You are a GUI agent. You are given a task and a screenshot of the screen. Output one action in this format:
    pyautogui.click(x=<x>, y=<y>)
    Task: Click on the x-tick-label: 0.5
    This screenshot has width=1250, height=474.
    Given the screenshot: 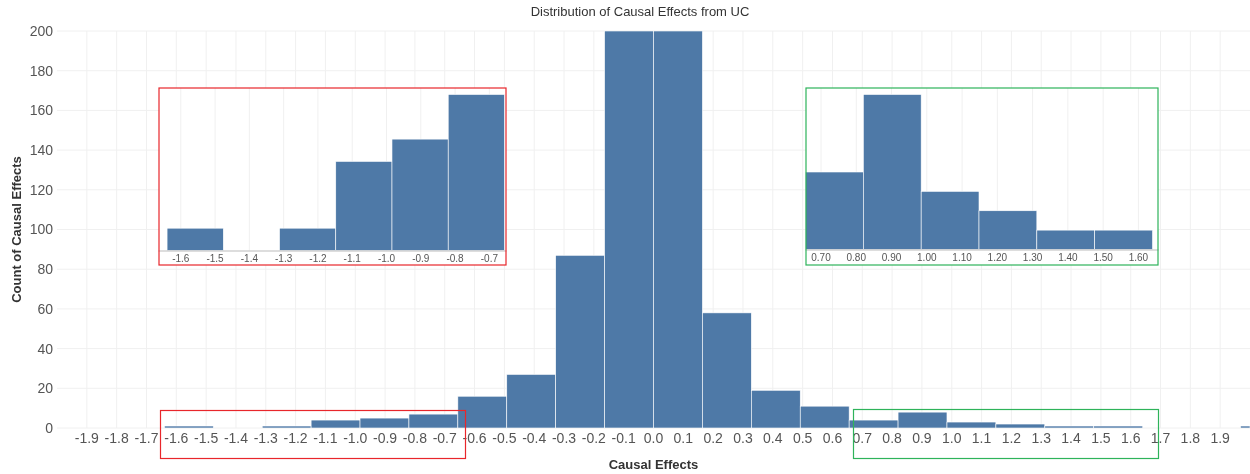 What is the action you would take?
    pyautogui.click(x=802, y=438)
    